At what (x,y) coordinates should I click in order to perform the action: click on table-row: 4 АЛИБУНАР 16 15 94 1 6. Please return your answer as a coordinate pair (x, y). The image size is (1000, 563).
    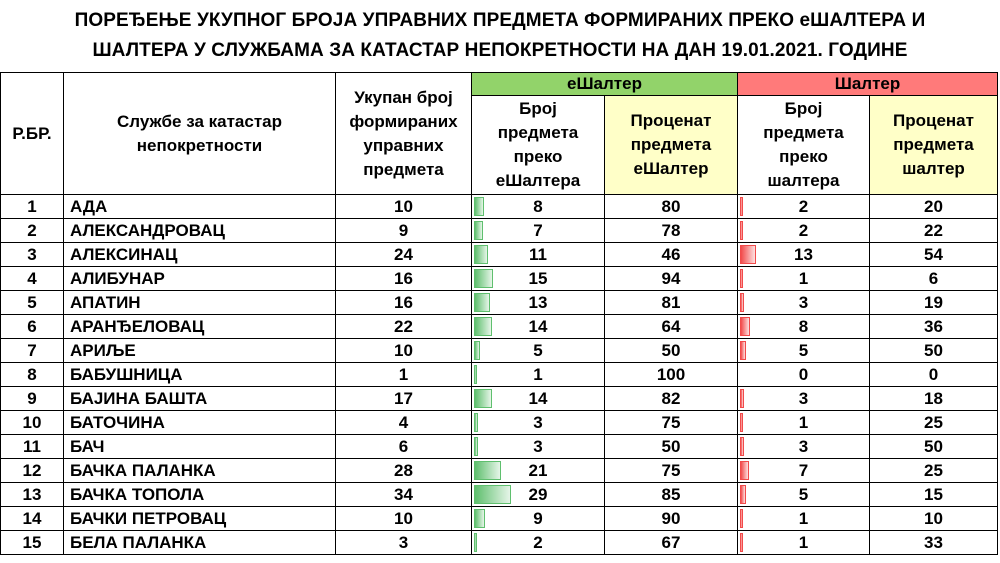
    Looking at the image, I should click on (499, 278).